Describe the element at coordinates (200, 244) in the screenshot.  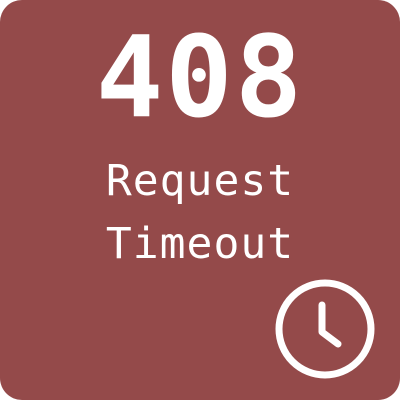
I see `status-message-line-2: Timeout` at that location.